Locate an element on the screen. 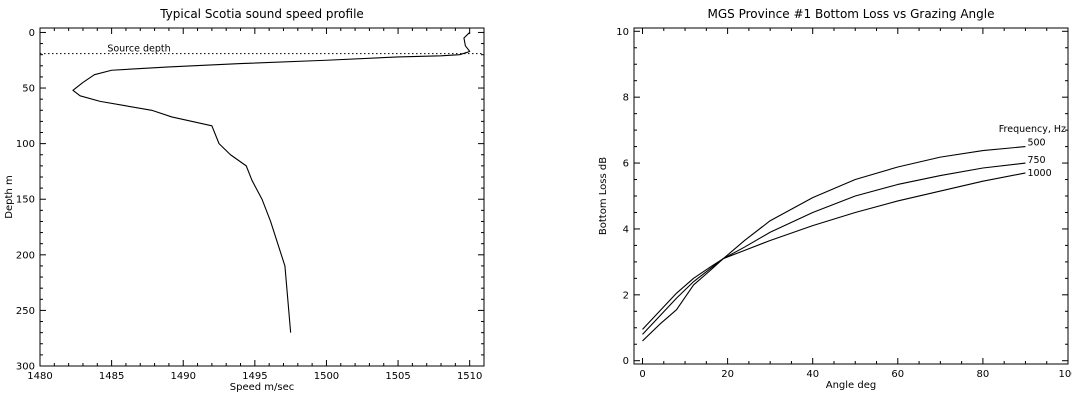 This screenshot has width=1072, height=400. x-tick-label: 1490 is located at coordinates (182, 376).